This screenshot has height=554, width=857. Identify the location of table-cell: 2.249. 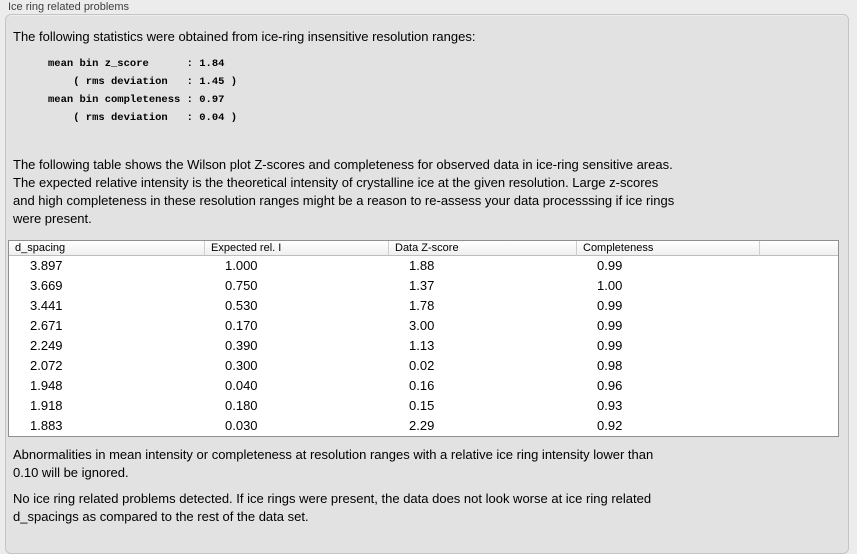
(46, 345).